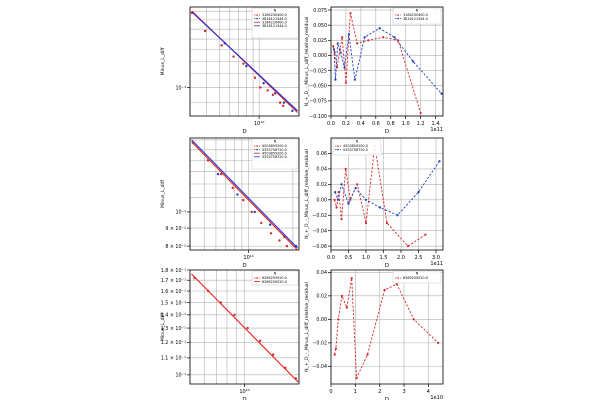 The width and height of the screenshot is (600, 400). What do you see at coordinates (355, 392) in the screenshot?
I see `x-tick-label: 1` at bounding box center [355, 392].